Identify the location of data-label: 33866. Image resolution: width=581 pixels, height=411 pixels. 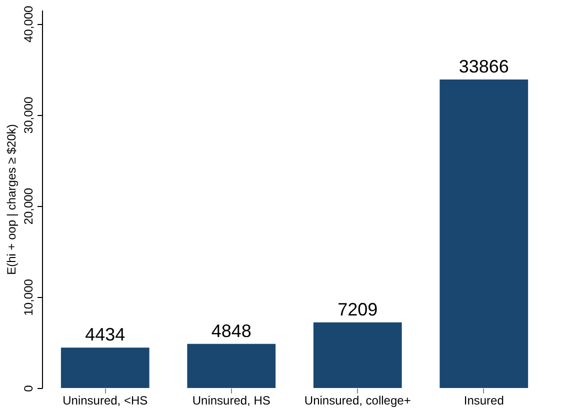
(483, 66).